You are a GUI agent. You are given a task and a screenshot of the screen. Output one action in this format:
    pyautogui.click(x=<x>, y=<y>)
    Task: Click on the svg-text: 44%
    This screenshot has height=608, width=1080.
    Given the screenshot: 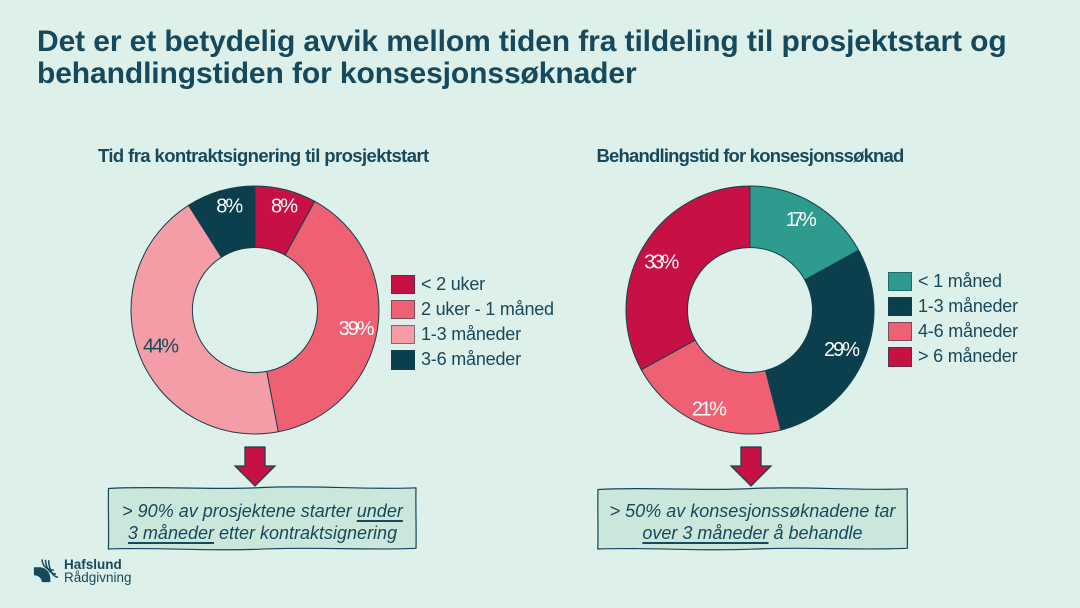 What is the action you would take?
    pyautogui.click(x=161, y=346)
    